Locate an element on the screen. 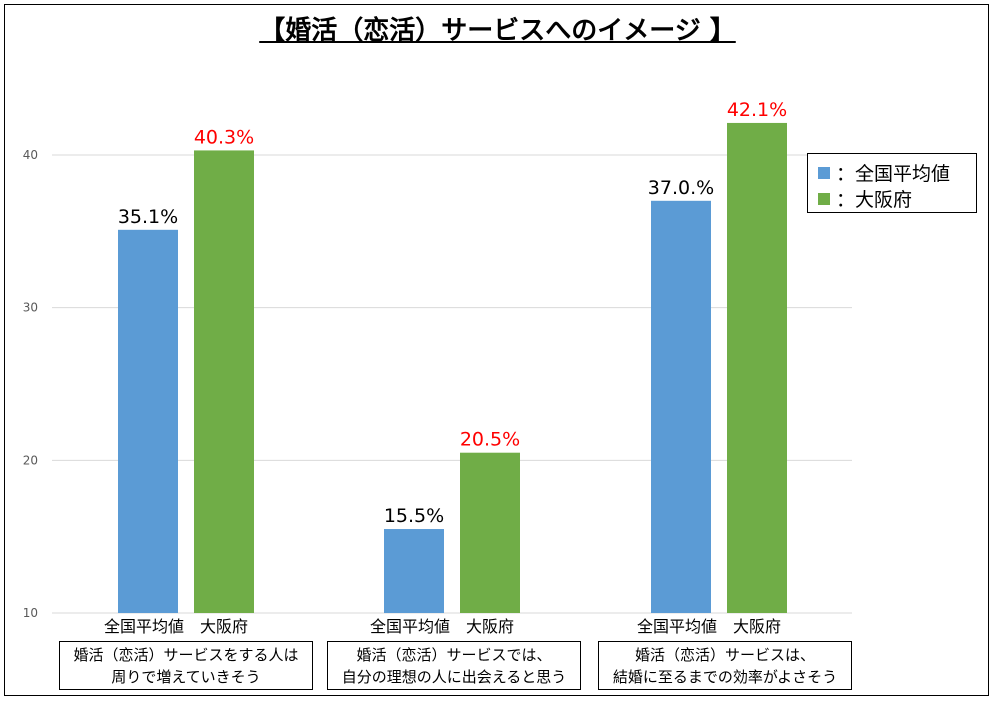 The width and height of the screenshot is (995, 704). data-label-national-3: 37.0.% is located at coordinates (681, 188).